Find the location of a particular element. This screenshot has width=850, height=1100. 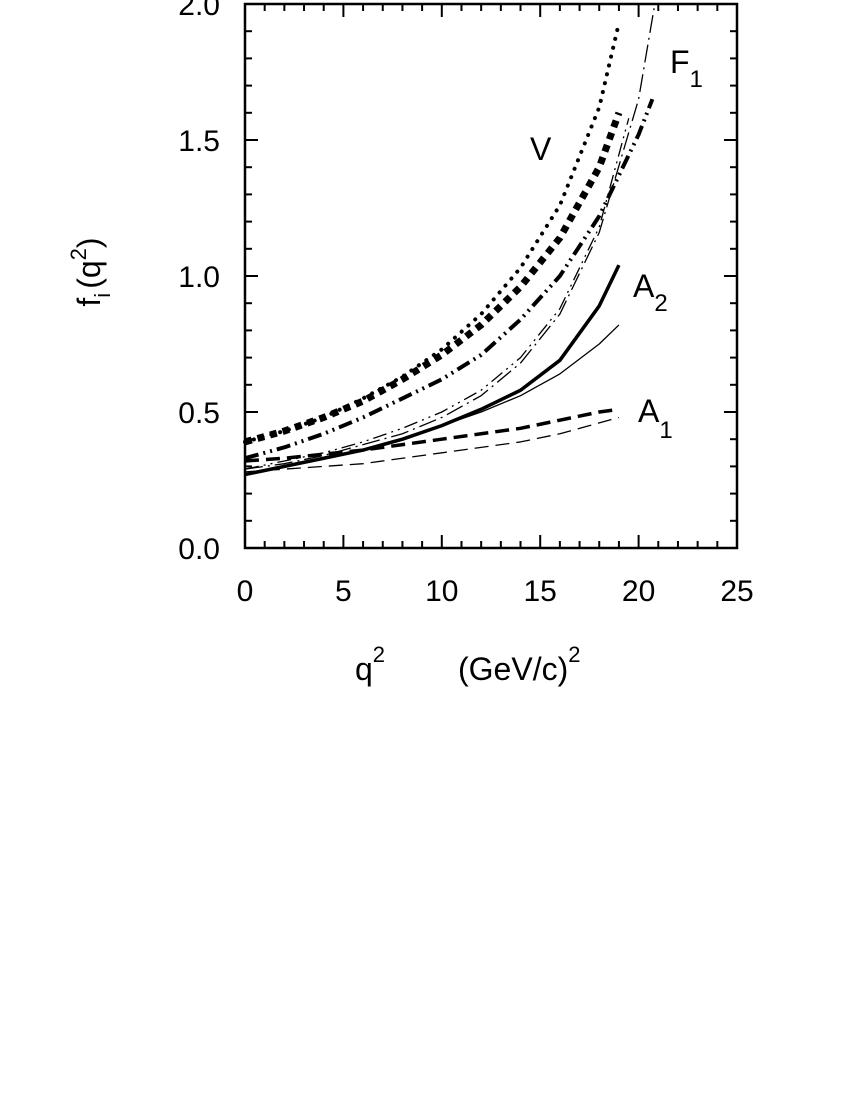

y-tick-label: 0.5 is located at coordinates (199, 413).